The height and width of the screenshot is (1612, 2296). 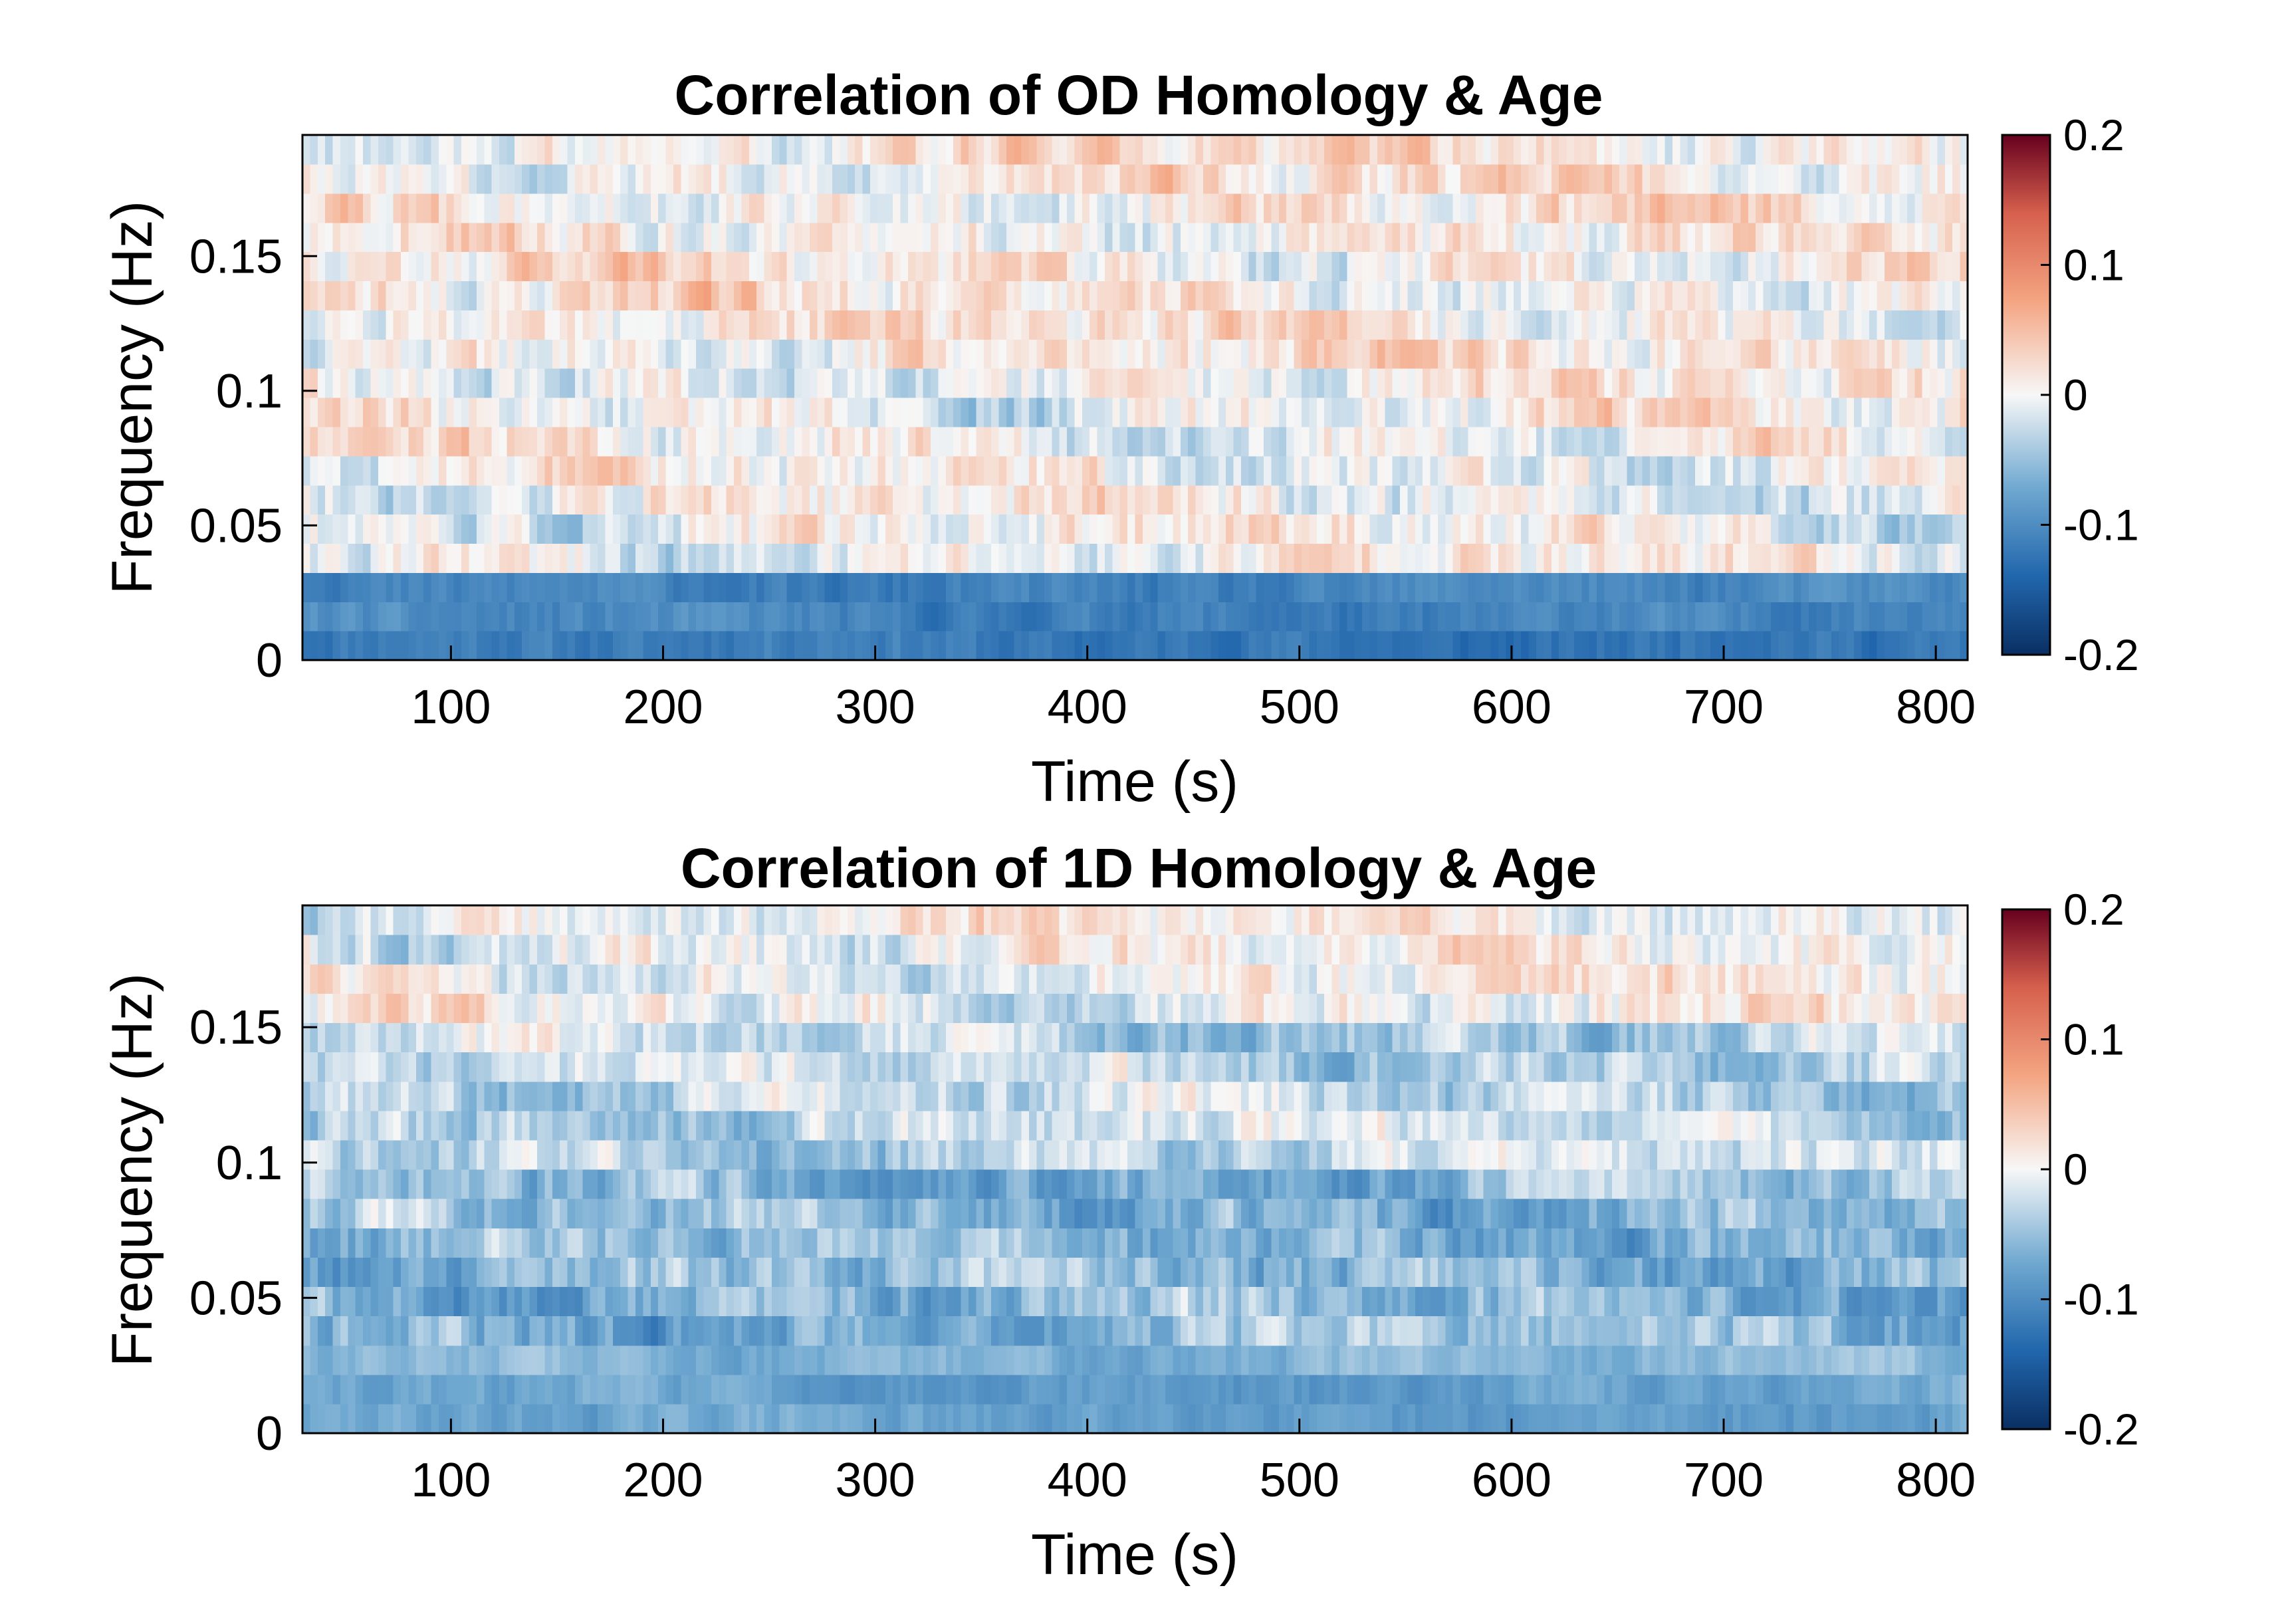 I want to click on y-tick-label: 0, so click(x=269, y=660).